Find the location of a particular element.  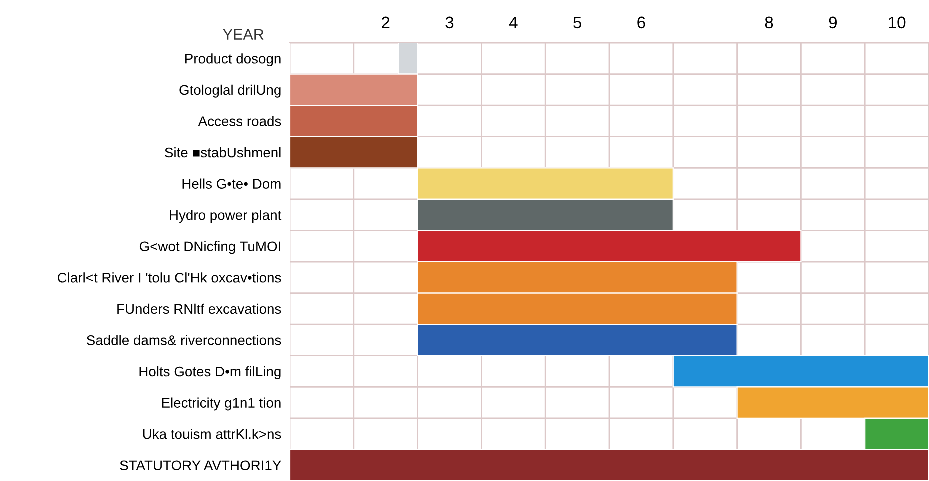

x-tick-label: 5 is located at coordinates (578, 22).